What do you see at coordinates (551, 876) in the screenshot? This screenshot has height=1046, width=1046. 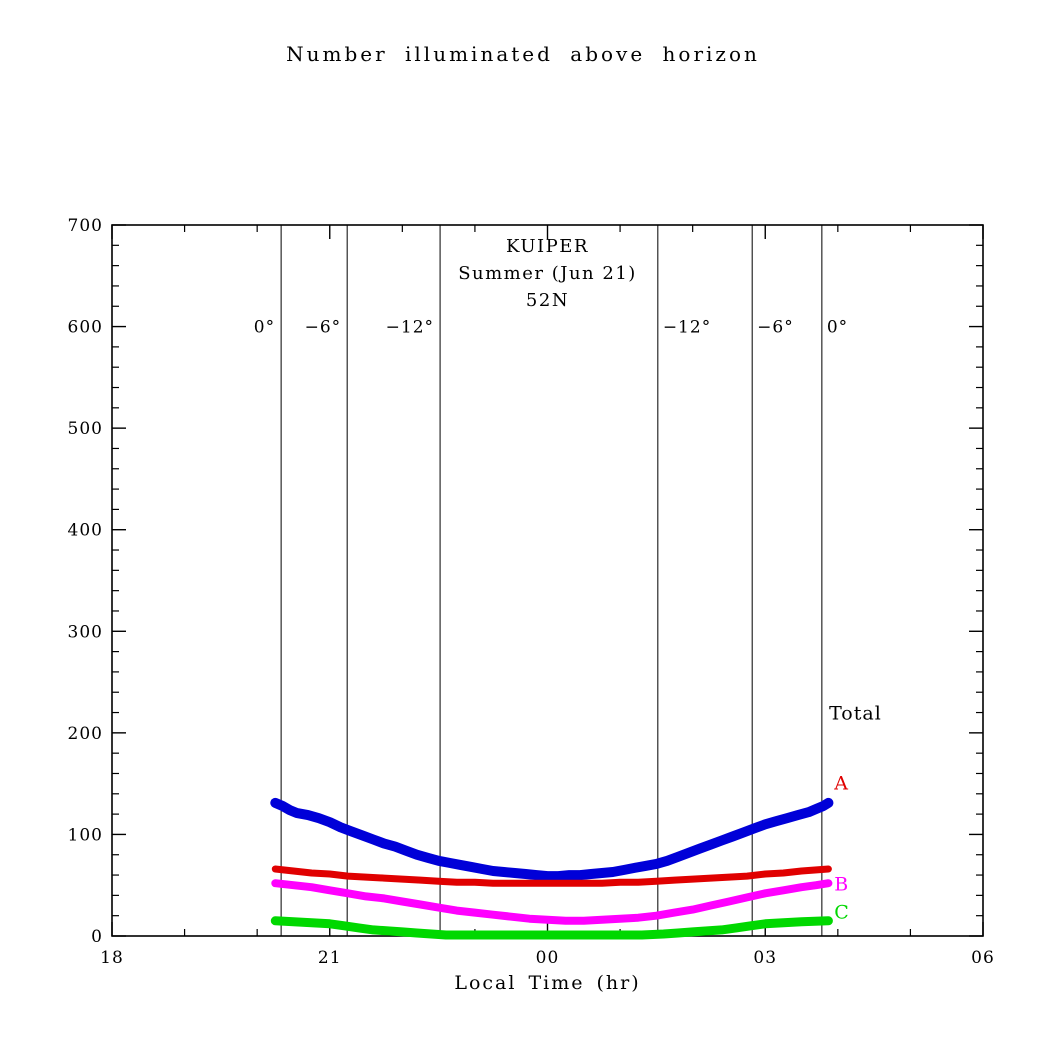 I see `series-a-curve` at bounding box center [551, 876].